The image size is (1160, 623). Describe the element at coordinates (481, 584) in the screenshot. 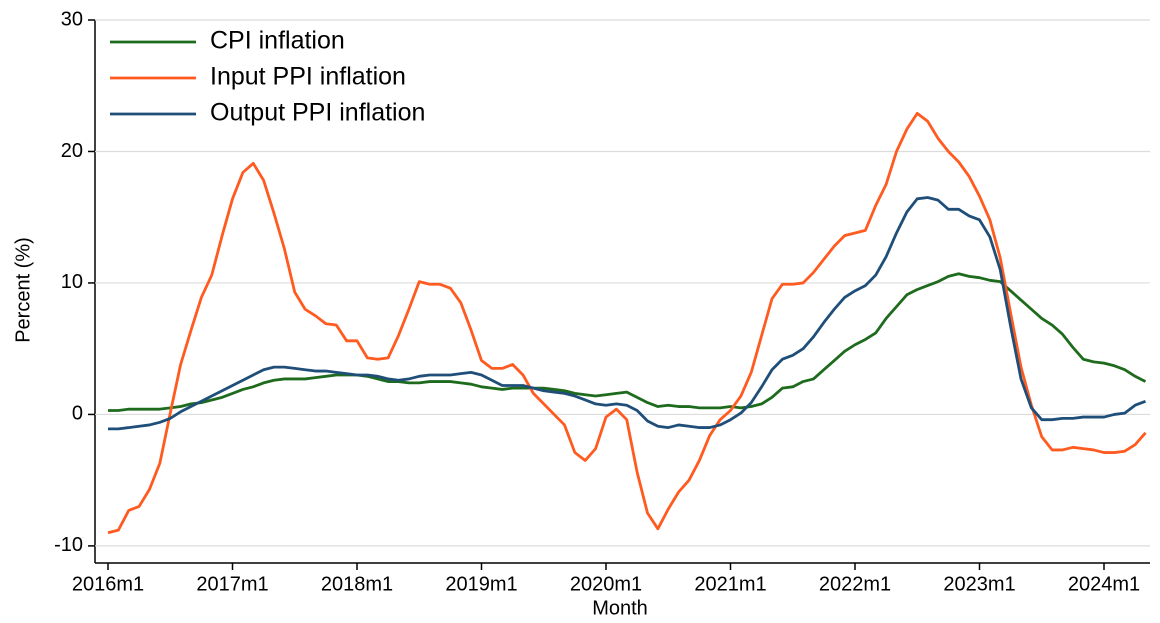

I see `x-tick-label: 2019m1` at that location.